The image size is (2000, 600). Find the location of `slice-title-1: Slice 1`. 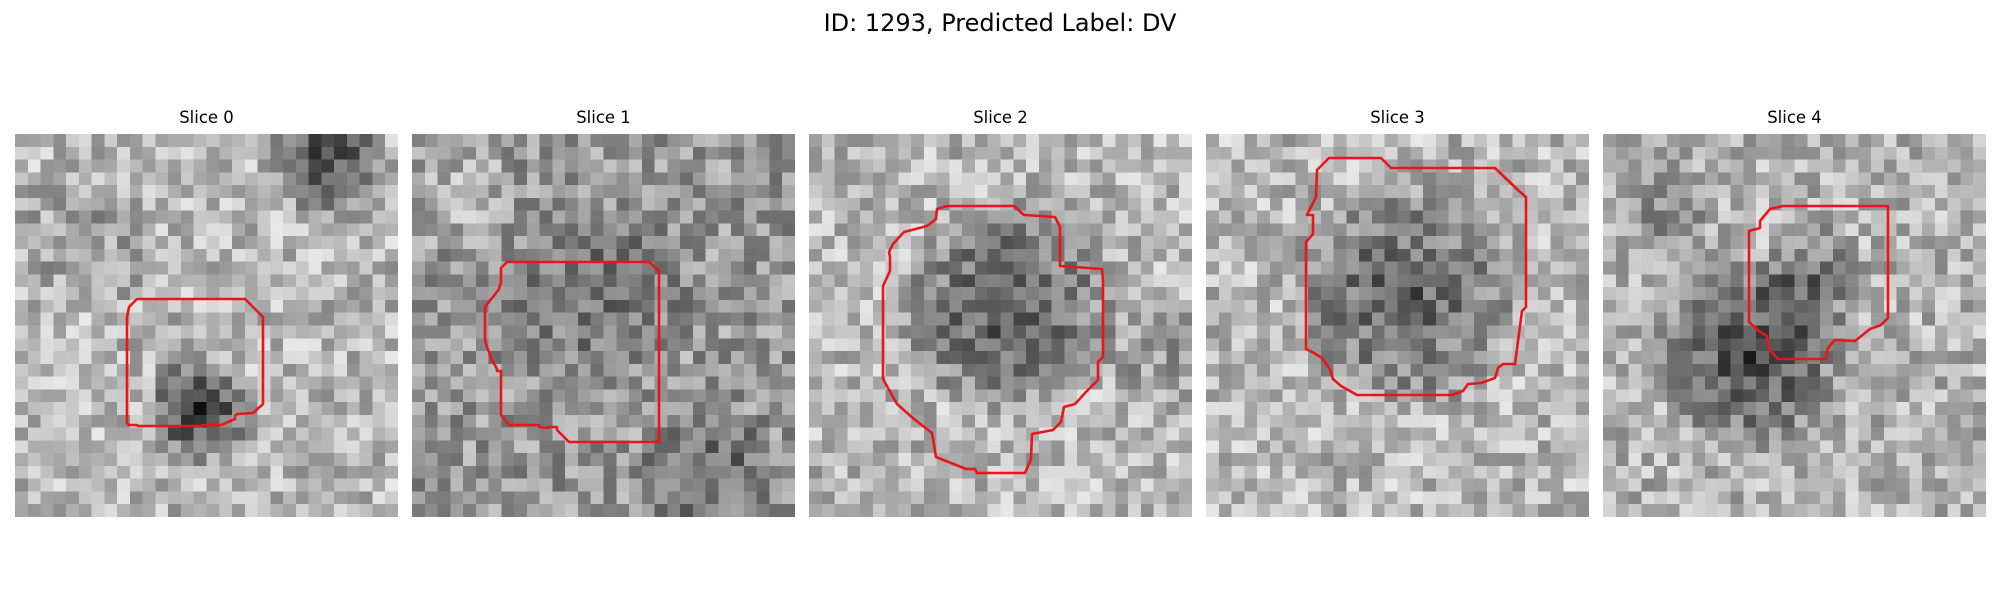

slice-title-1: Slice 1 is located at coordinates (603, 117).